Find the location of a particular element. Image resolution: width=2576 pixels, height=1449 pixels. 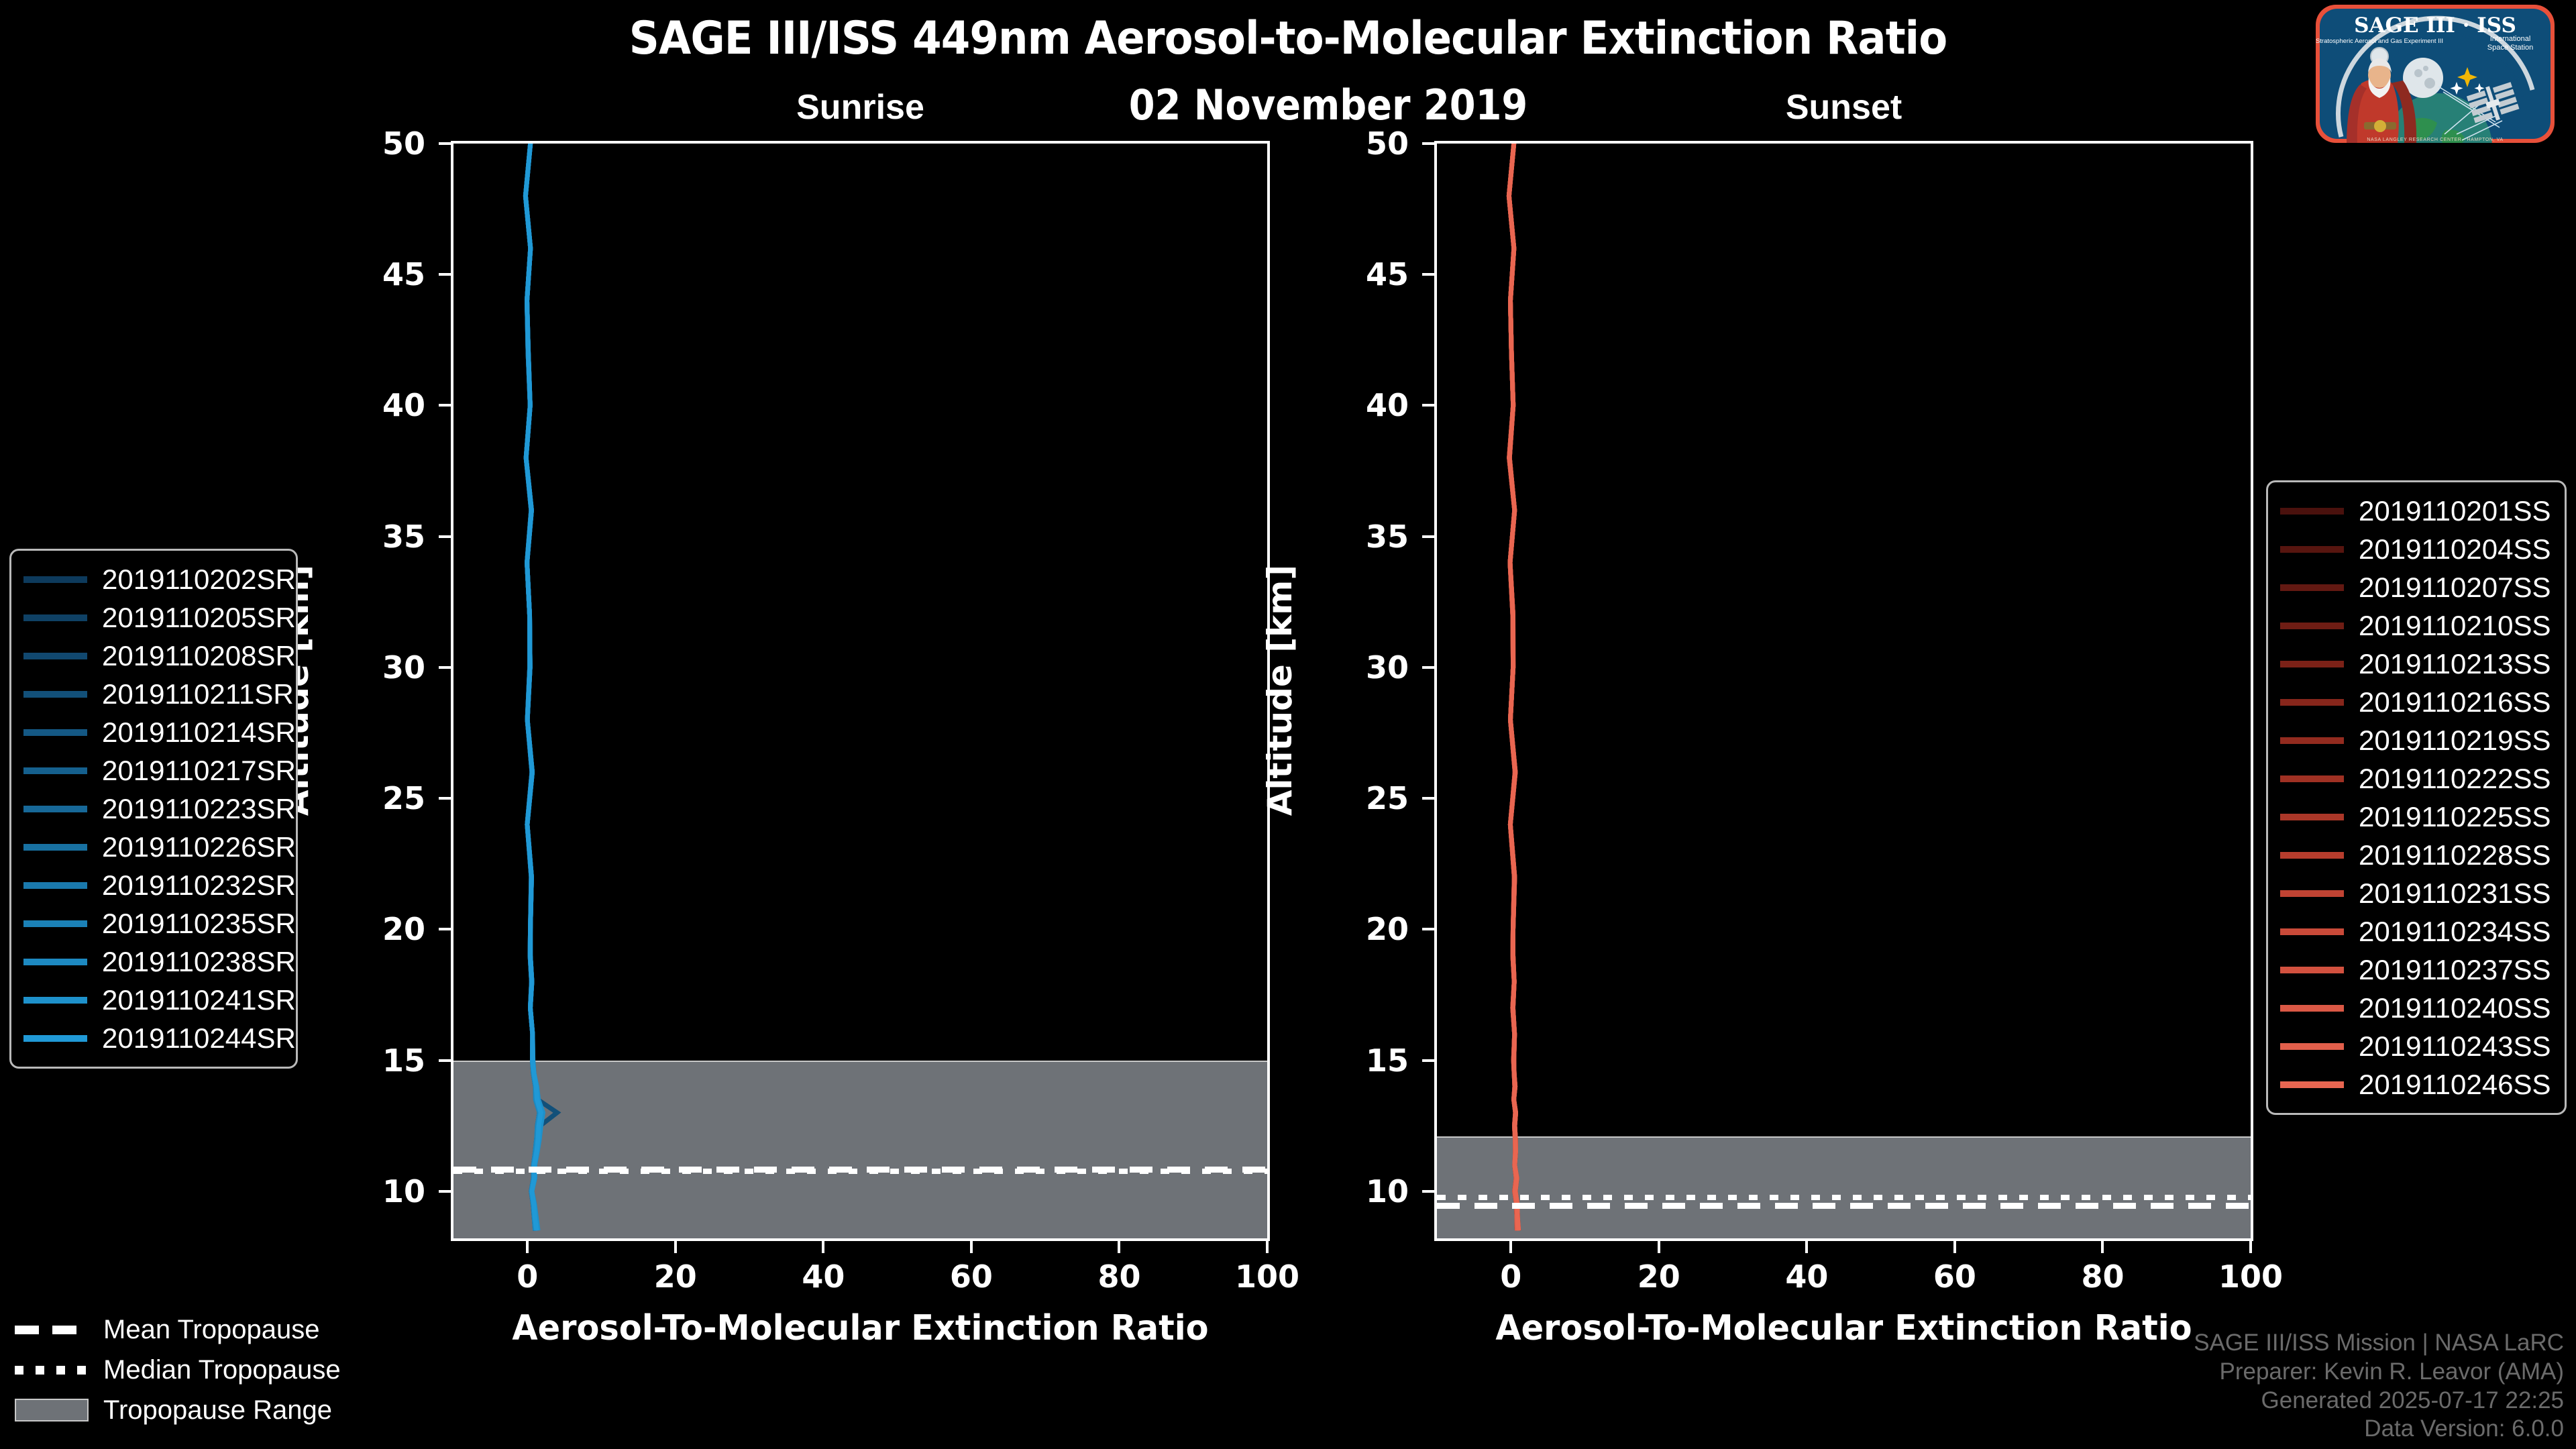

legend-item-label: 2019110204SS is located at coordinates (2455, 549).